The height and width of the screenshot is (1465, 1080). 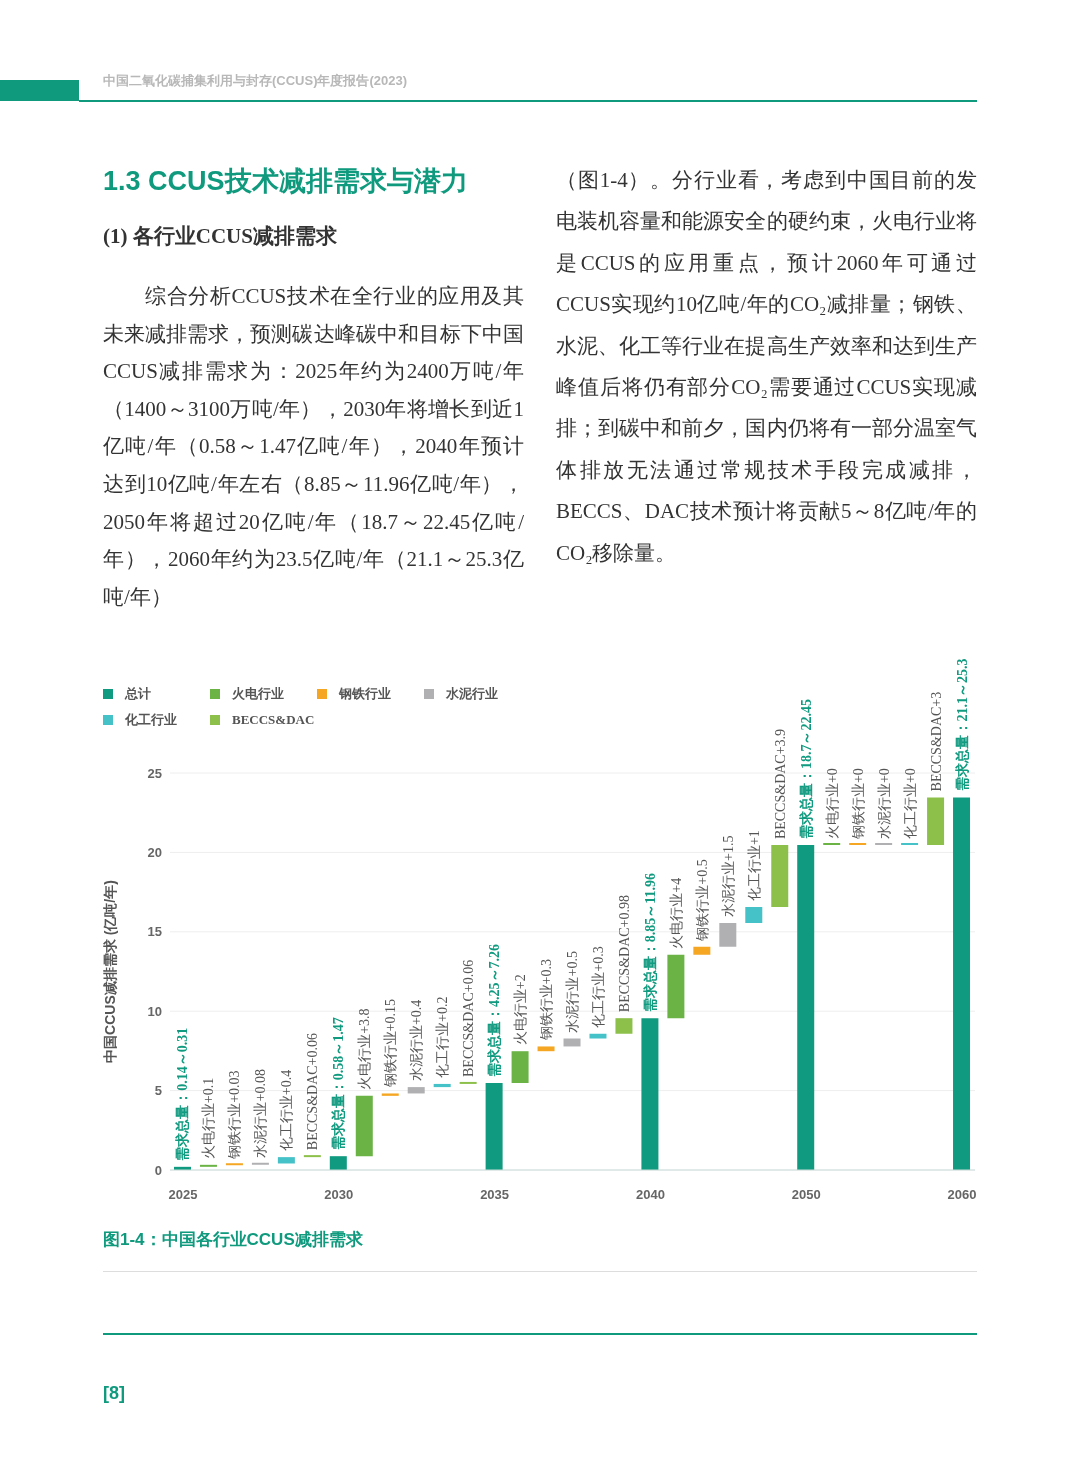 What do you see at coordinates (676, 913) in the screenshot?
I see `data-label: 火电行业+4` at bounding box center [676, 913].